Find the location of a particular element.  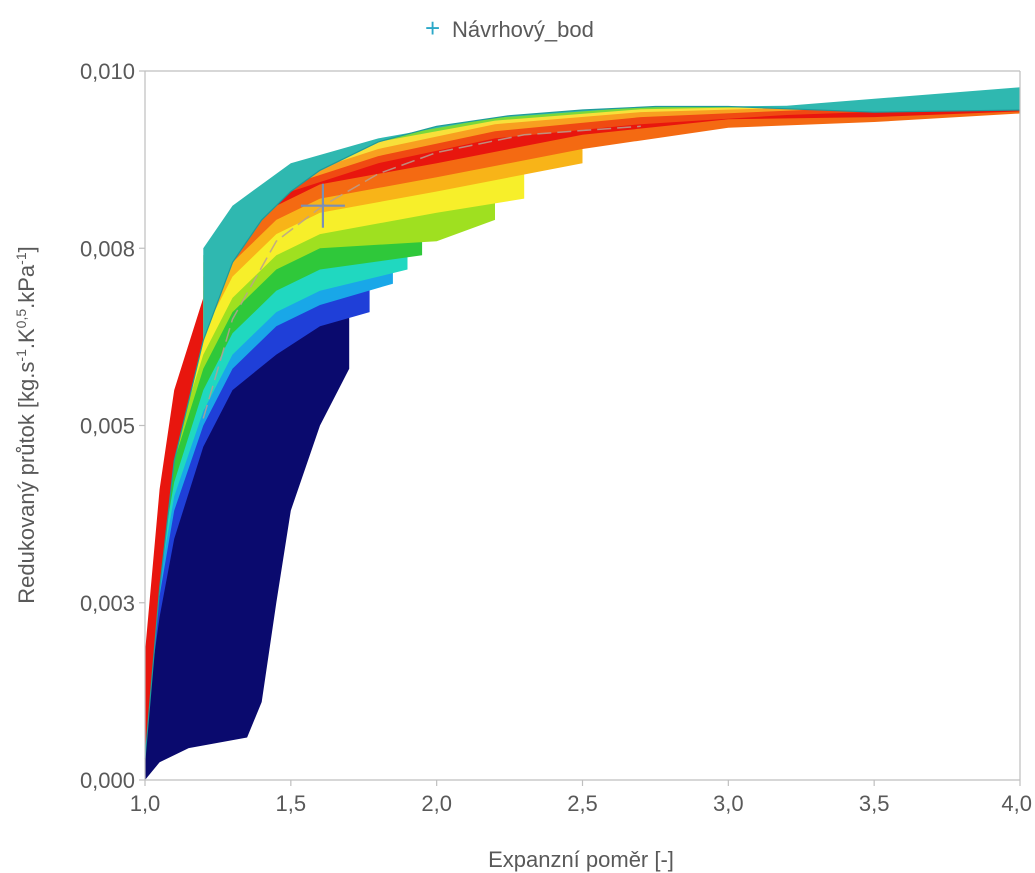

operating-line is located at coordinates (421, 272).